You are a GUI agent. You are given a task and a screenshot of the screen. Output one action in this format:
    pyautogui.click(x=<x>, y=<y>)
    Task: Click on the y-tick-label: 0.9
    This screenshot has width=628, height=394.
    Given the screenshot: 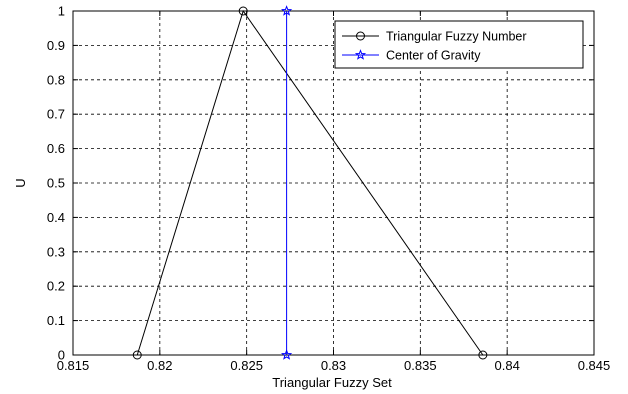 What is the action you would take?
    pyautogui.click(x=56, y=45)
    